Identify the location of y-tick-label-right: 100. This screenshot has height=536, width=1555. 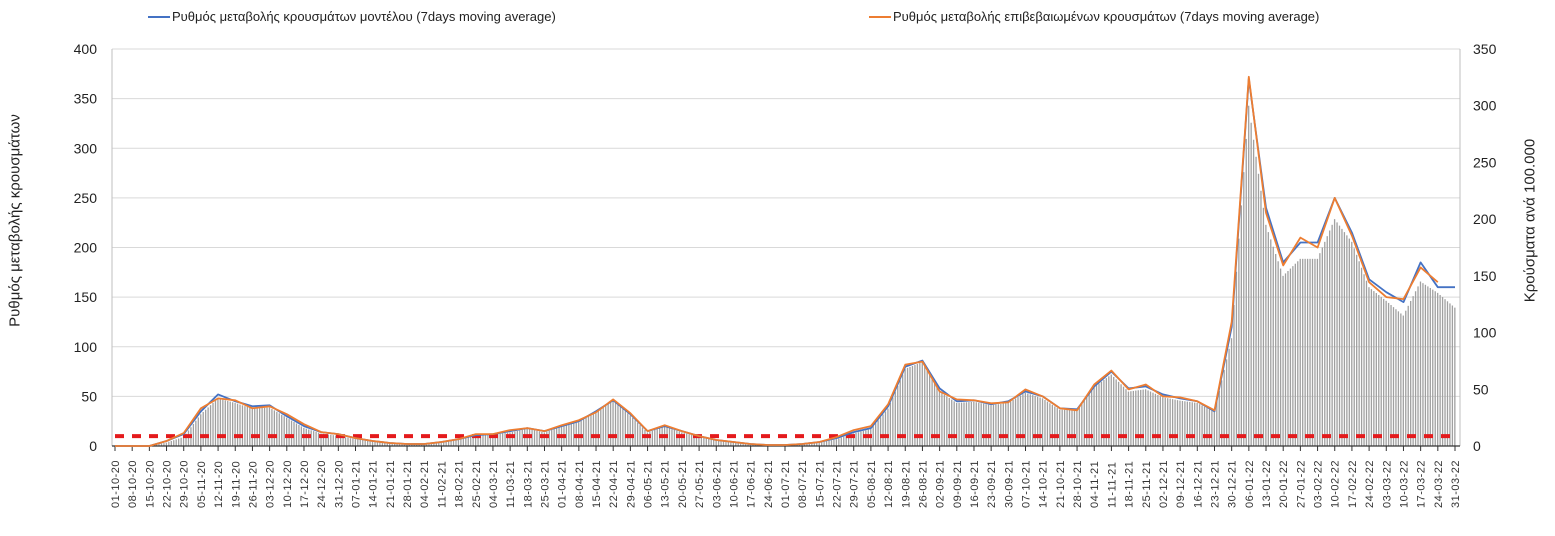
(1485, 333).